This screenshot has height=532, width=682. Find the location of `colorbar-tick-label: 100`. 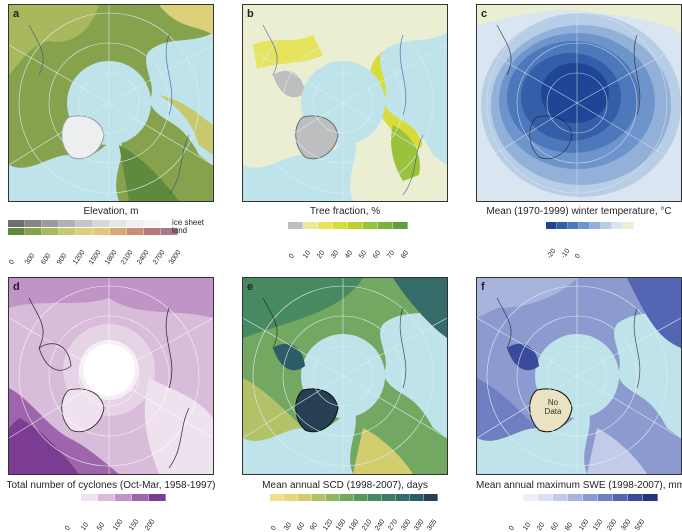

colorbar-tick-label: 100 is located at coordinates (118, 525).